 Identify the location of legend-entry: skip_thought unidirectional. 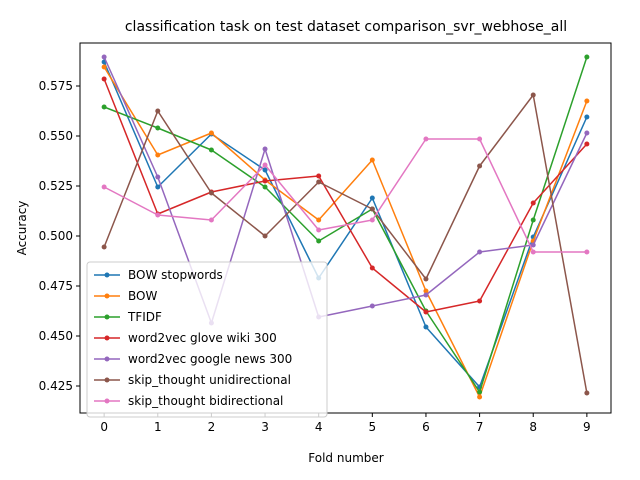
(192, 380).